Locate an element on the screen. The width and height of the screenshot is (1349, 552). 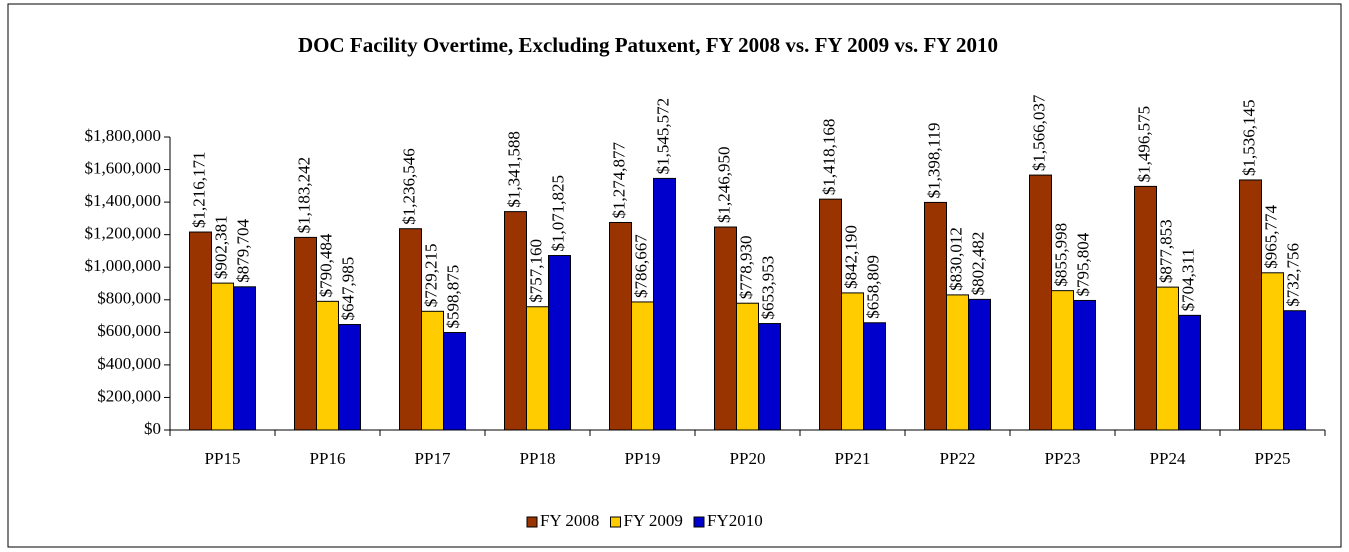
value-label: $1,545,572 is located at coordinates (662, 136).